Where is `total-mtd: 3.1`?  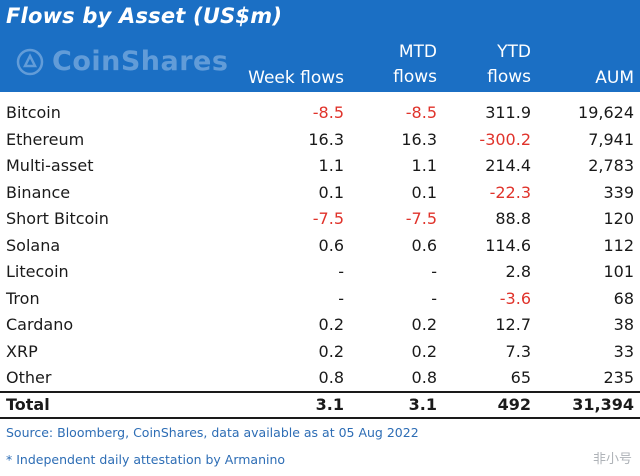
total-mtd: 3.1 is located at coordinates (422, 404).